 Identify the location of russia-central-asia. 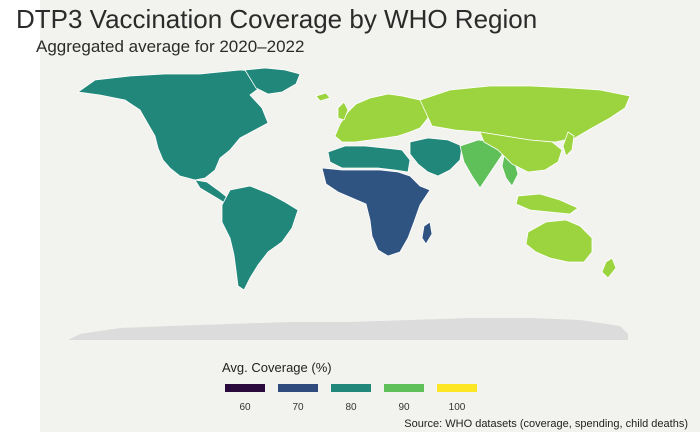
(525, 114).